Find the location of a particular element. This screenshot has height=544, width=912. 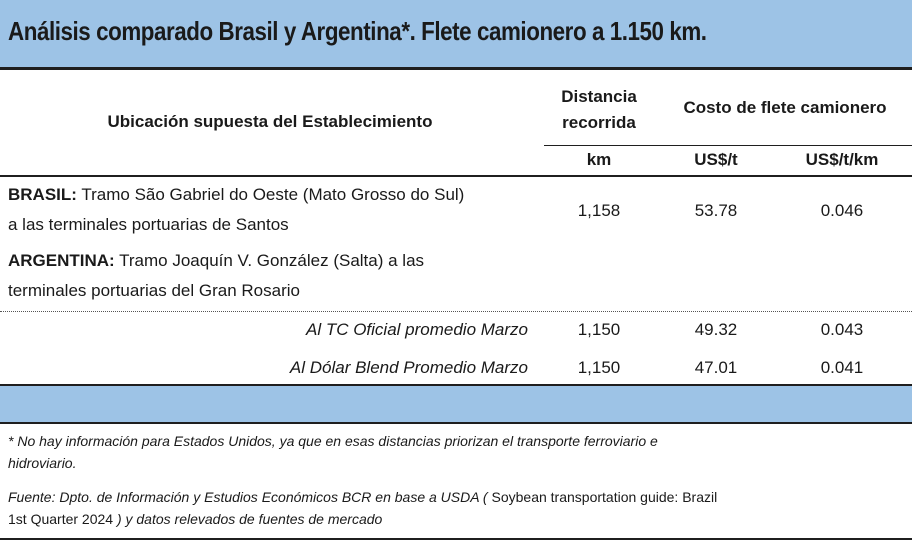

bottom-rule is located at coordinates (456, 539).